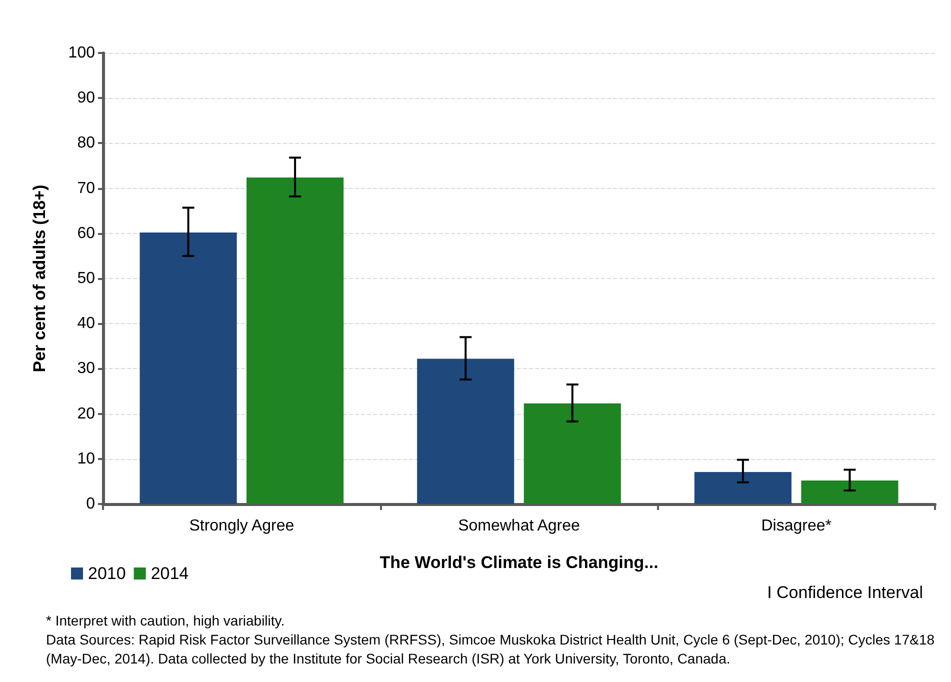  I want to click on x-tick-label: Somewhat Agree, so click(519, 526).